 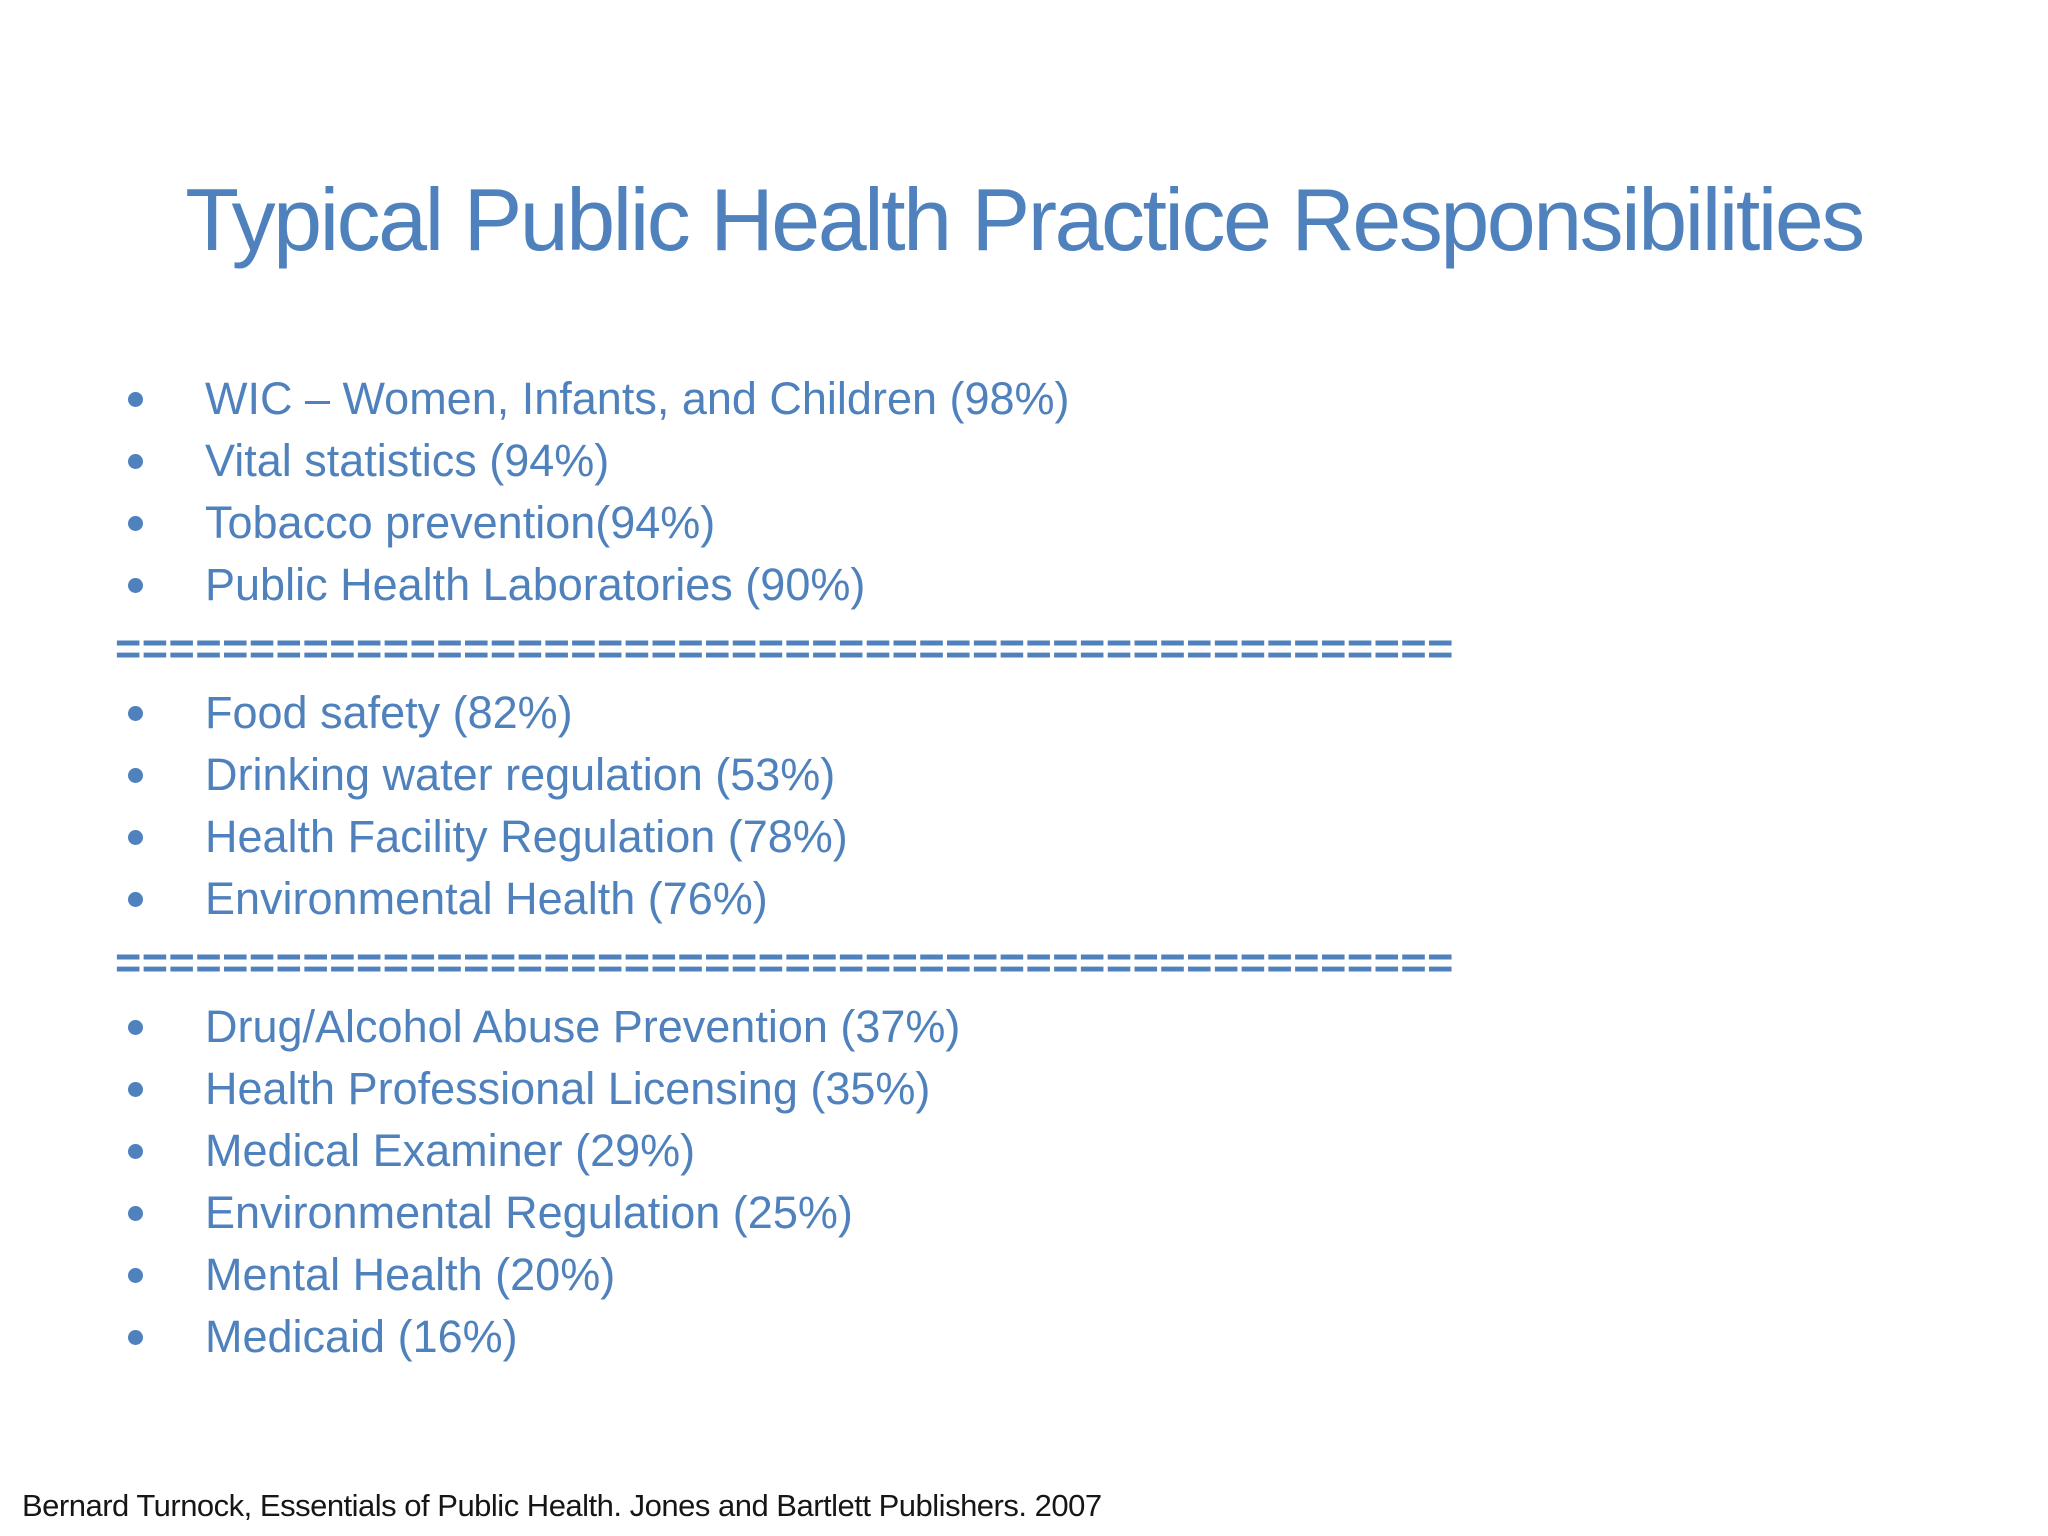 What do you see at coordinates (1028, 1275) in the screenshot?
I see `list-item: Mental Health (20%)` at bounding box center [1028, 1275].